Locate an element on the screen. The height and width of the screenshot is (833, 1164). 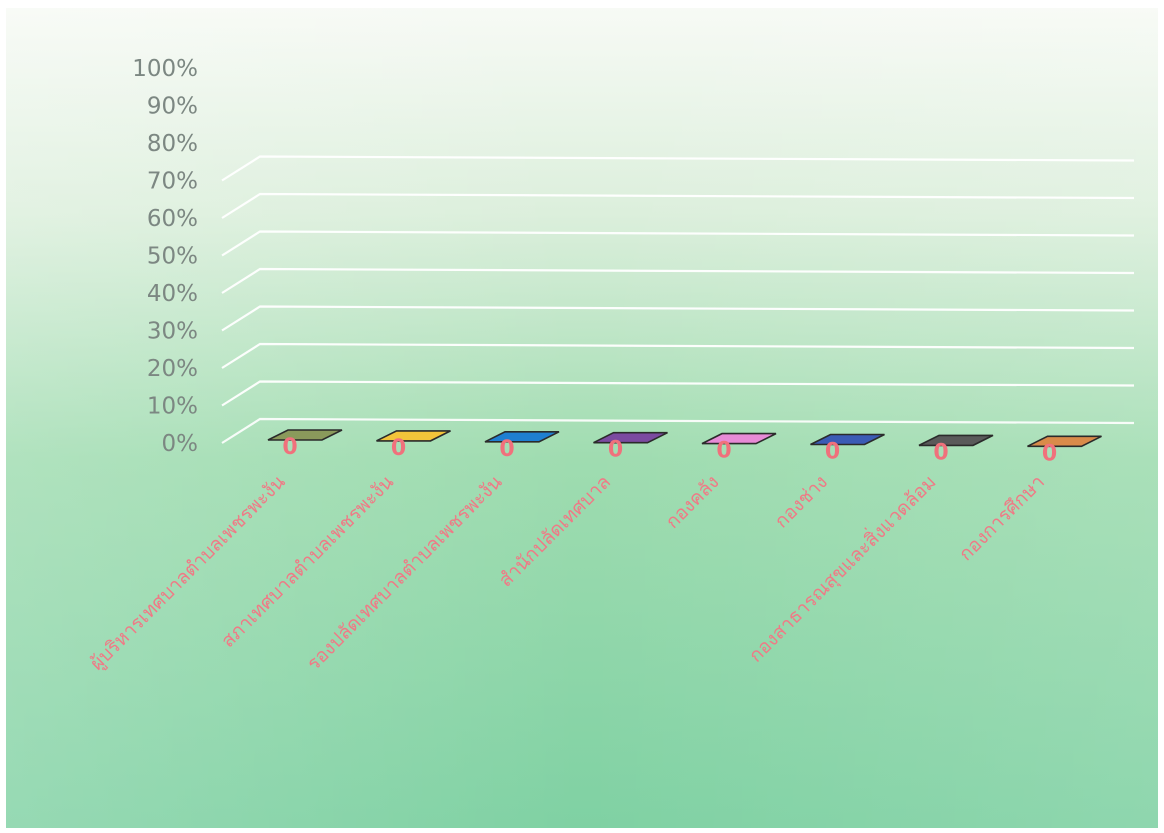
bar-layer is located at coordinates (684, 438).